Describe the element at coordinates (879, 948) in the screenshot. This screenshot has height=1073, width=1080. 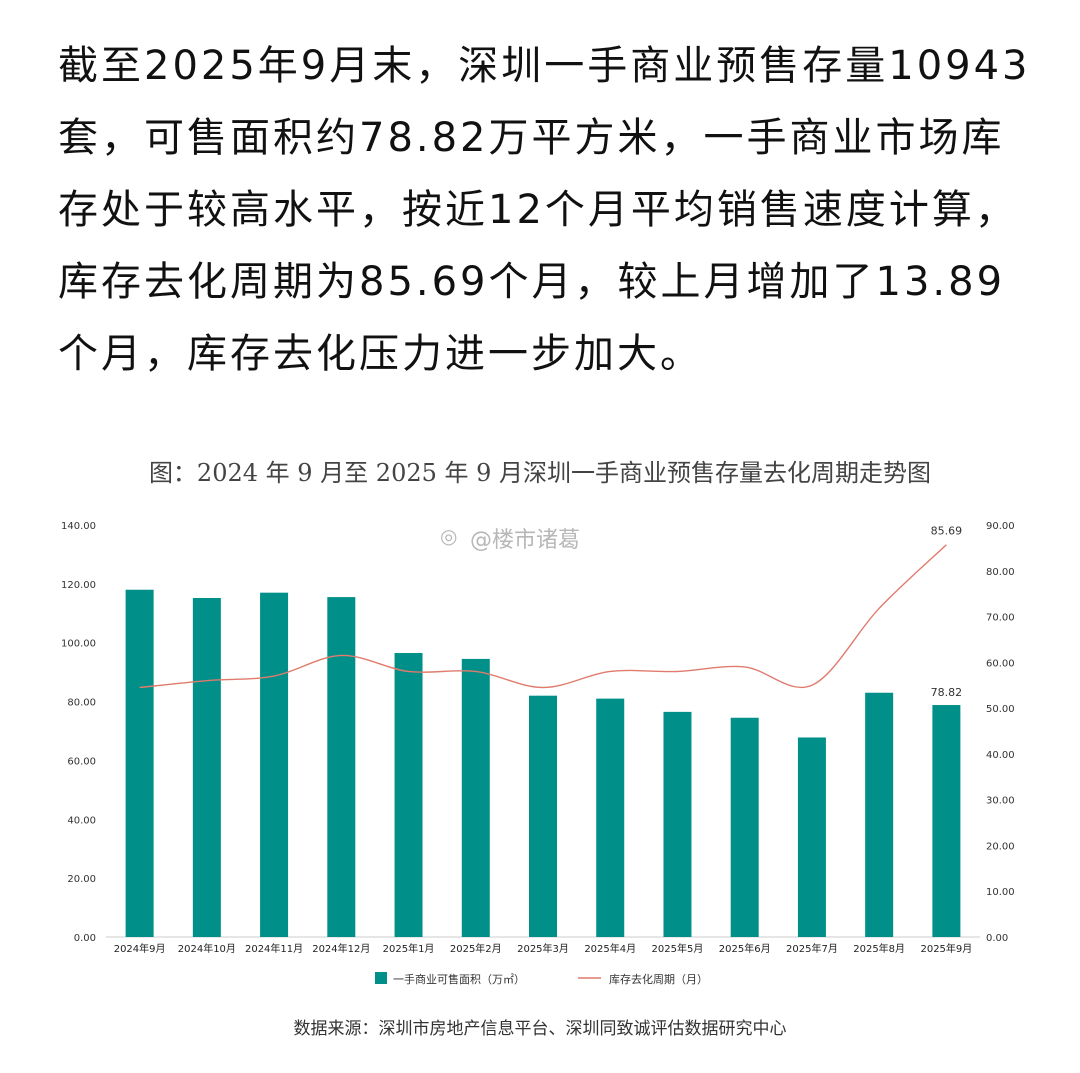
I see `x-tick-label: 2025年8月` at that location.